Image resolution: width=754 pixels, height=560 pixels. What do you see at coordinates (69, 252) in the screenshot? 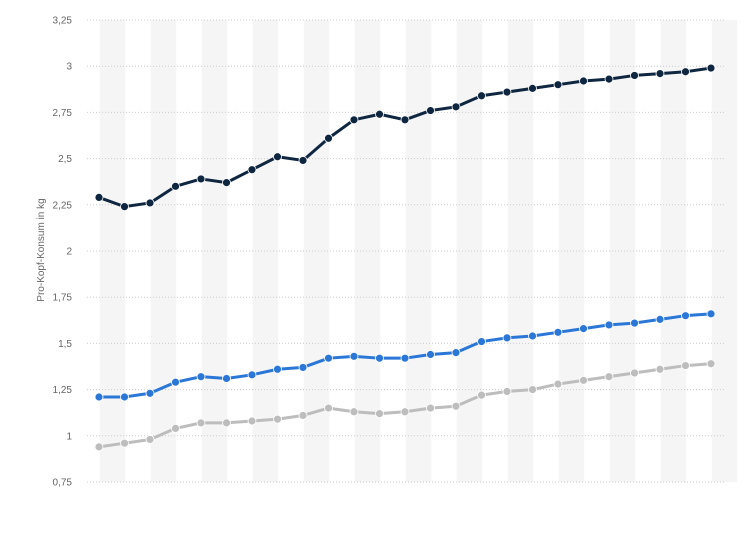
I see `y-tick-label: 2` at bounding box center [69, 252].